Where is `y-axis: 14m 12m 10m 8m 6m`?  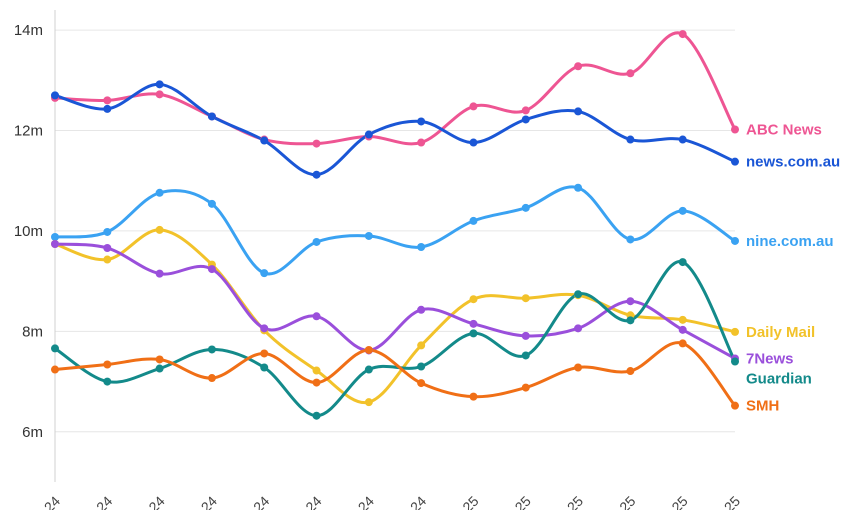 y-axis: 14m 12m 10m 8m 6m is located at coordinates (28, 231).